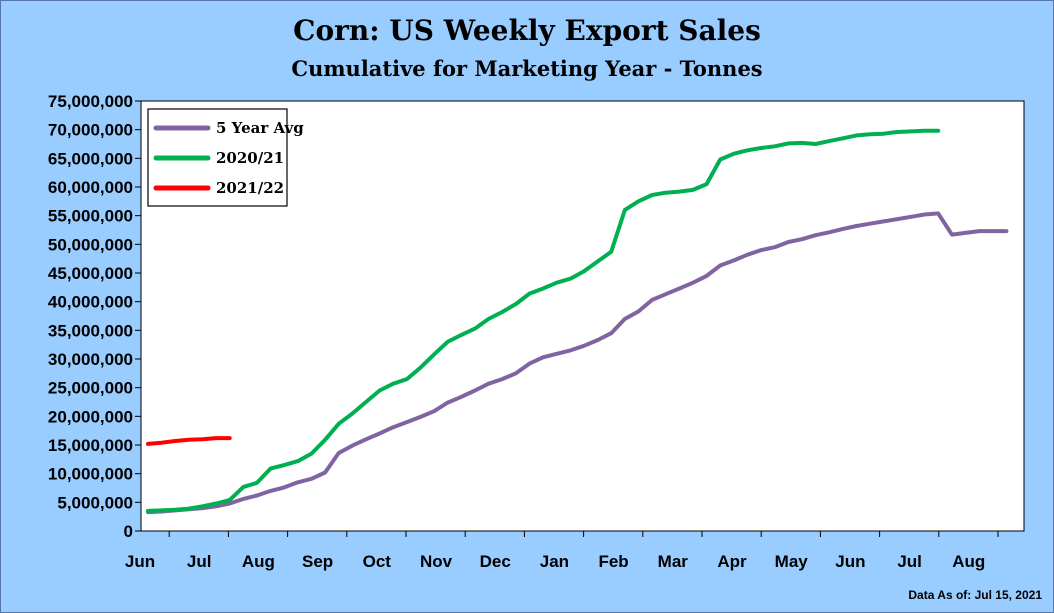  Describe the element at coordinates (495, 561) in the screenshot. I see `x-tick-label: Dec` at that location.